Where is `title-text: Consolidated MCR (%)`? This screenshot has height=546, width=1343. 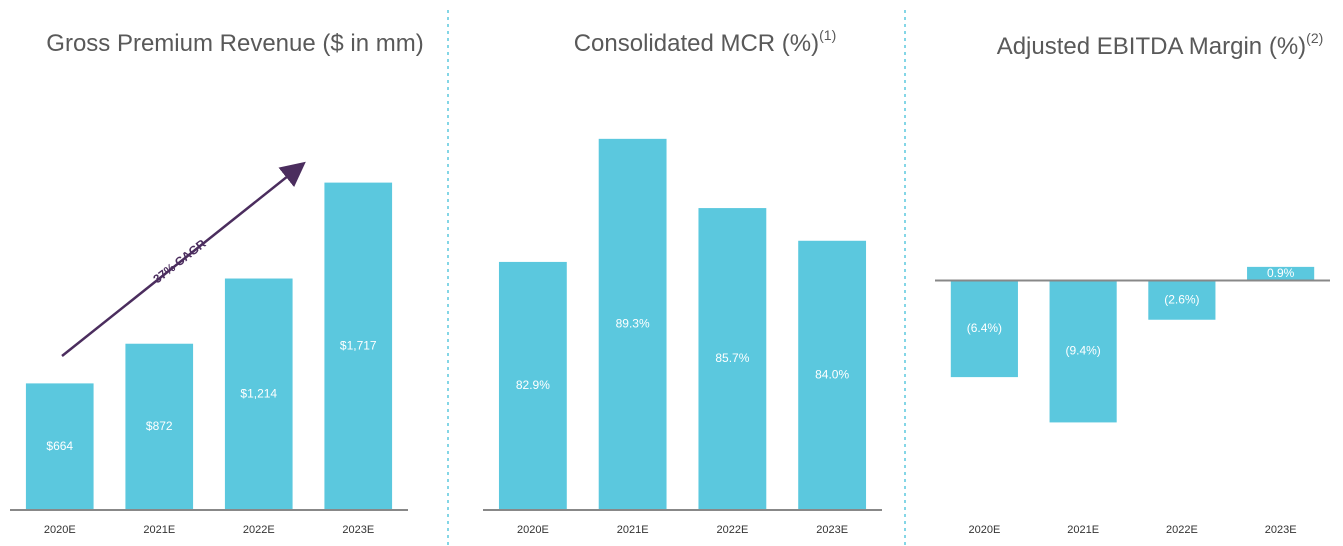 title-text: Consolidated MCR (%) is located at coordinates (696, 43).